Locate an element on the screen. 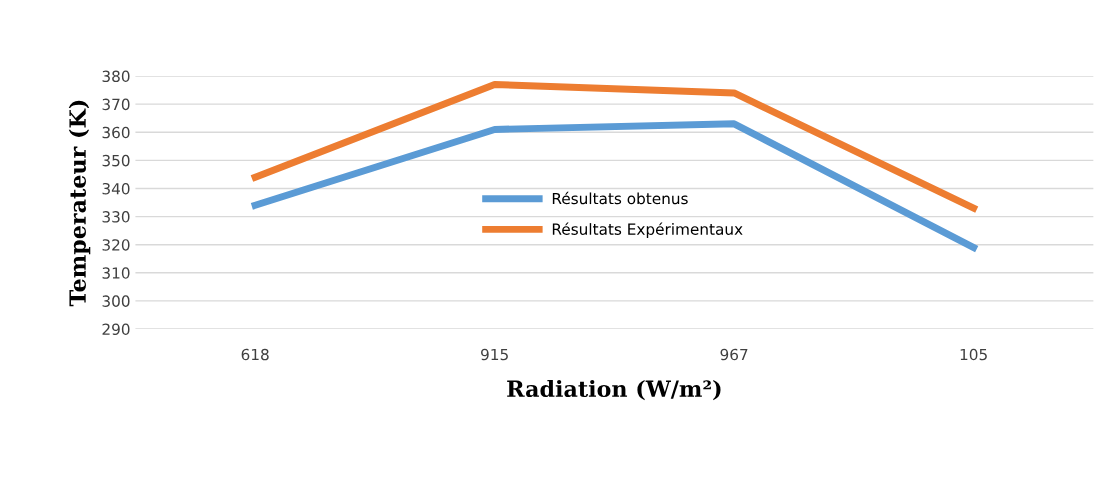 The height and width of the screenshot is (497, 1110). x-tick-label: 967 is located at coordinates (734, 354).